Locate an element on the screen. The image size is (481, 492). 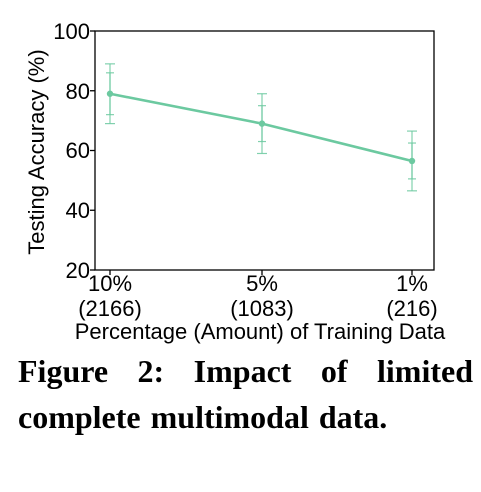
y-tick-label-100: 100 is located at coordinates (71, 31).